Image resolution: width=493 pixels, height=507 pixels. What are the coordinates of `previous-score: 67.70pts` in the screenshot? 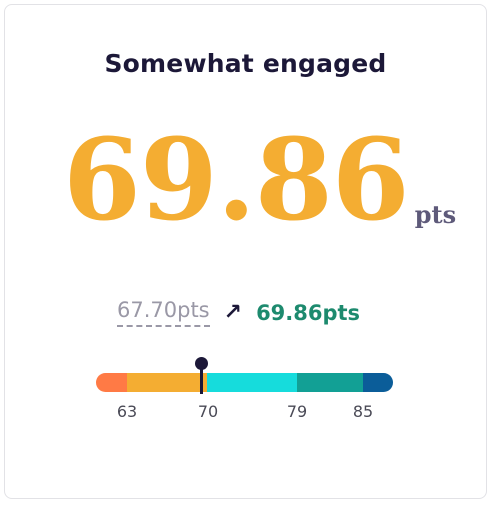 It's located at (163, 312).